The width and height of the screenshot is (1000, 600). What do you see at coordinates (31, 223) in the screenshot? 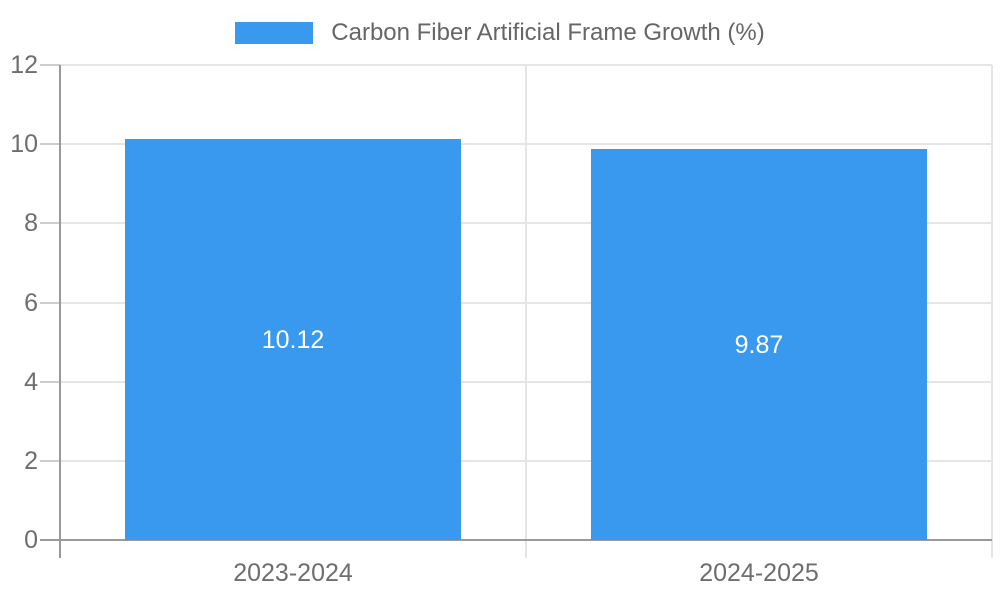
I see `y-axis-tick-label: 8` at bounding box center [31, 223].